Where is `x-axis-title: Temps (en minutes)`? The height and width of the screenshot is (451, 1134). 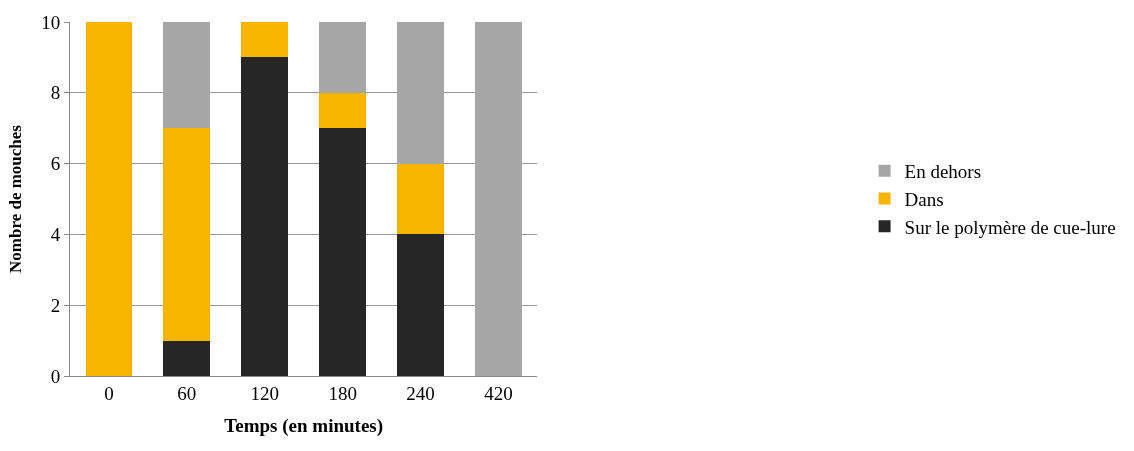 x-axis-title: Temps (en minutes) is located at coordinates (304, 425).